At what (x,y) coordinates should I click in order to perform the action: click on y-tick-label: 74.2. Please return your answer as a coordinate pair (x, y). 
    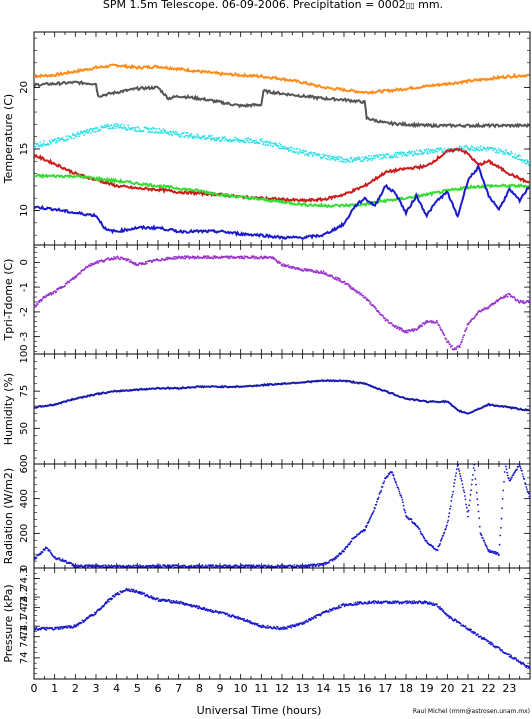
    Looking at the image, I should click on (24, 597).